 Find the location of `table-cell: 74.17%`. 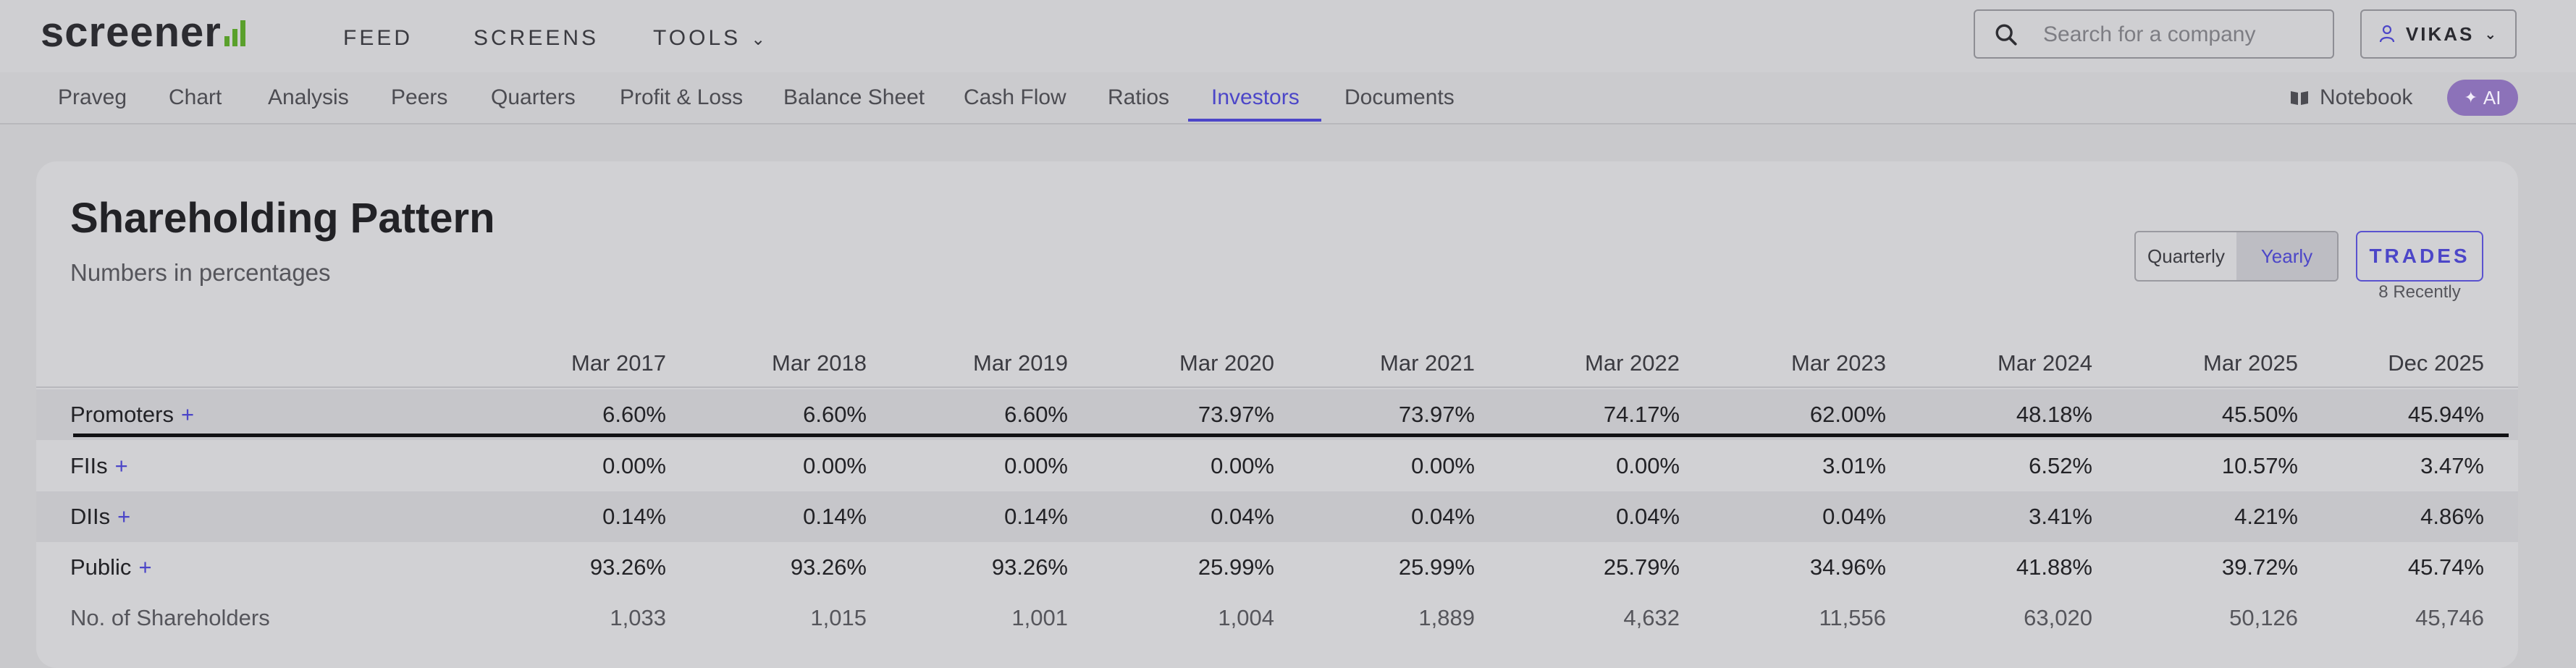

table-cell: 74.17% is located at coordinates (1641, 414).